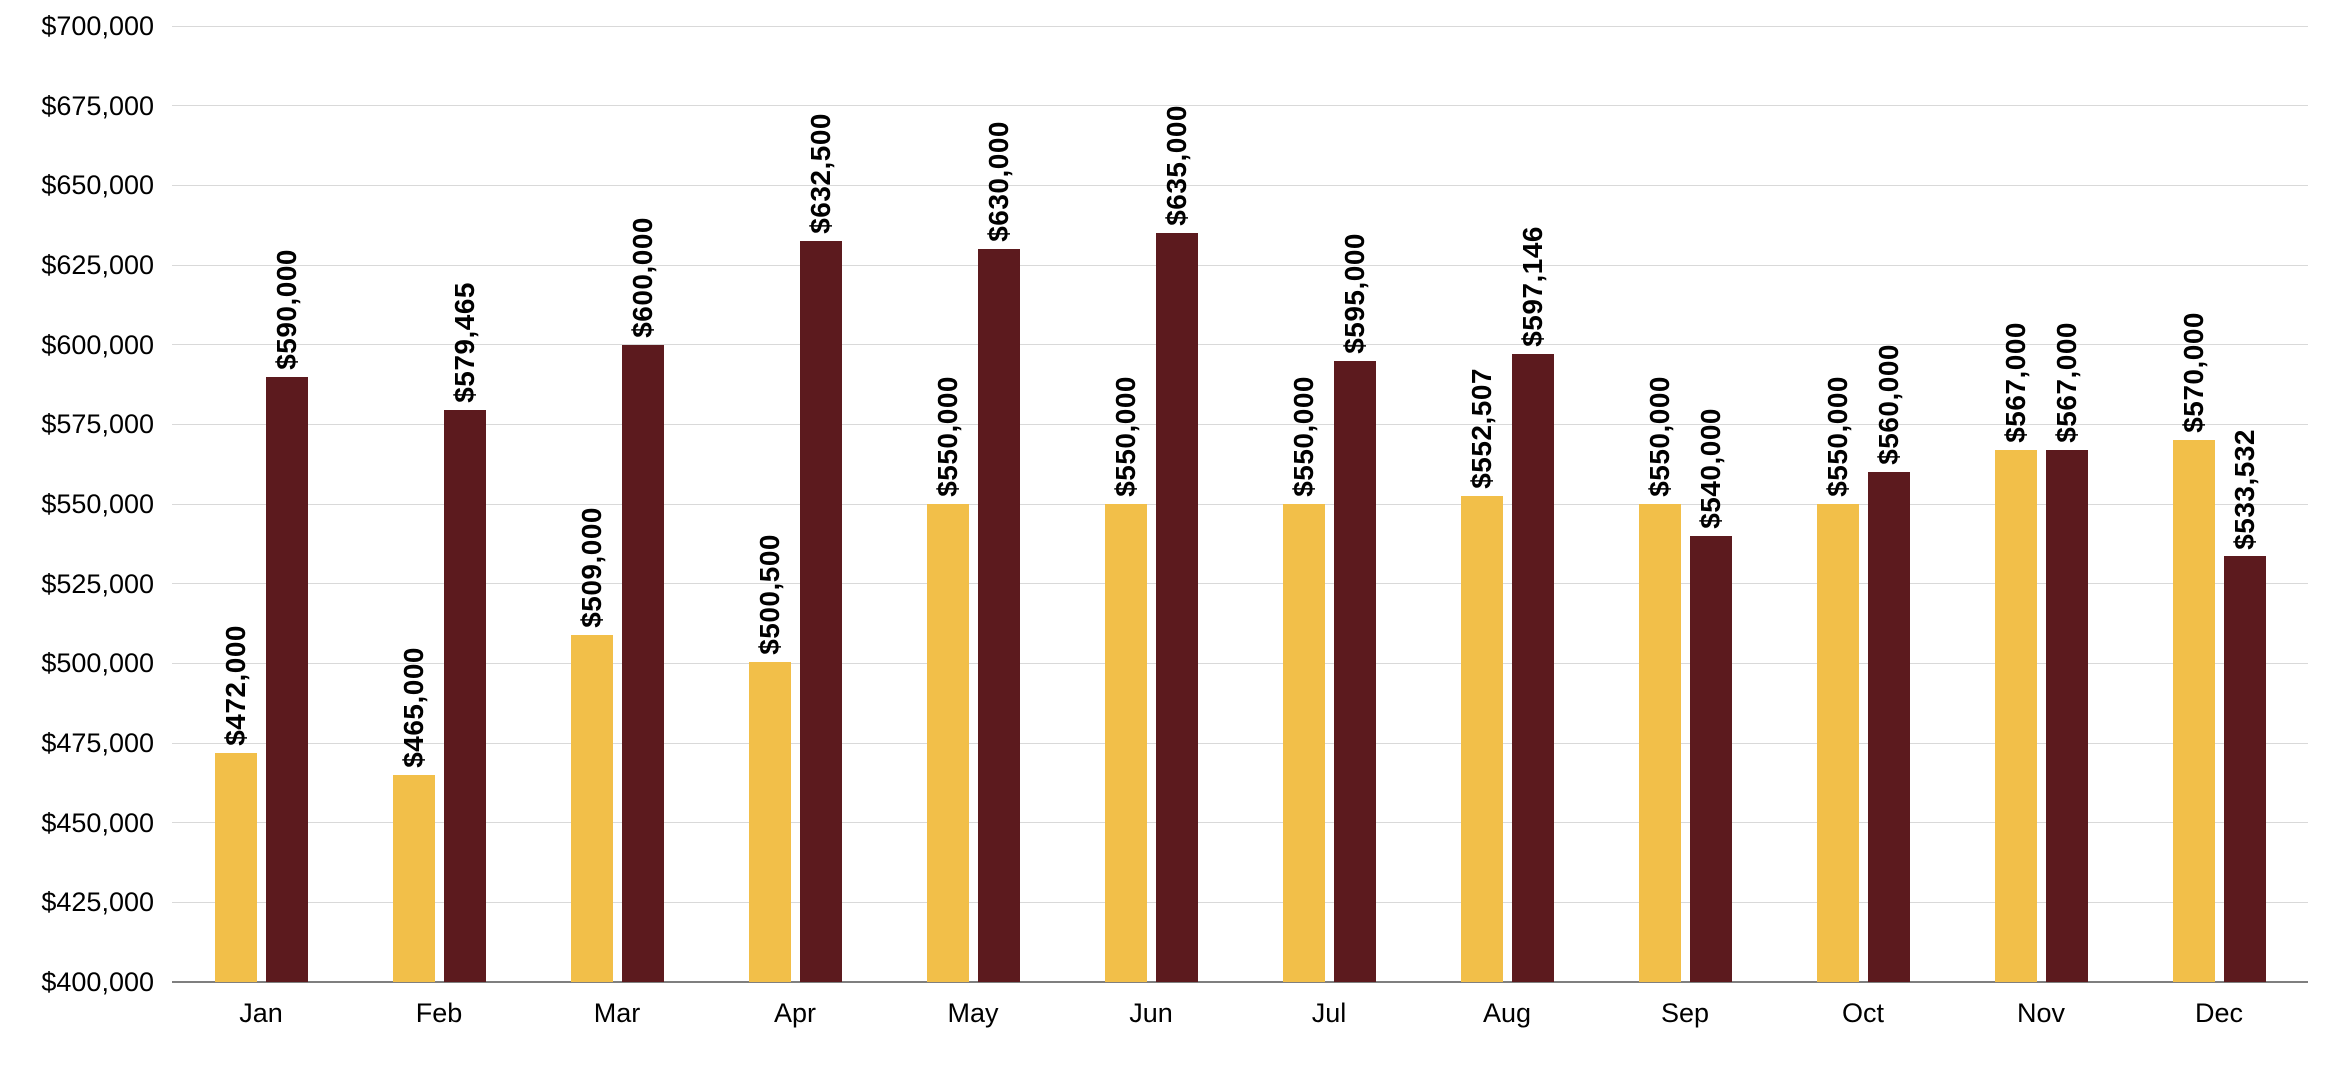  I want to click on bar-series-1-jun, so click(1125, 743).